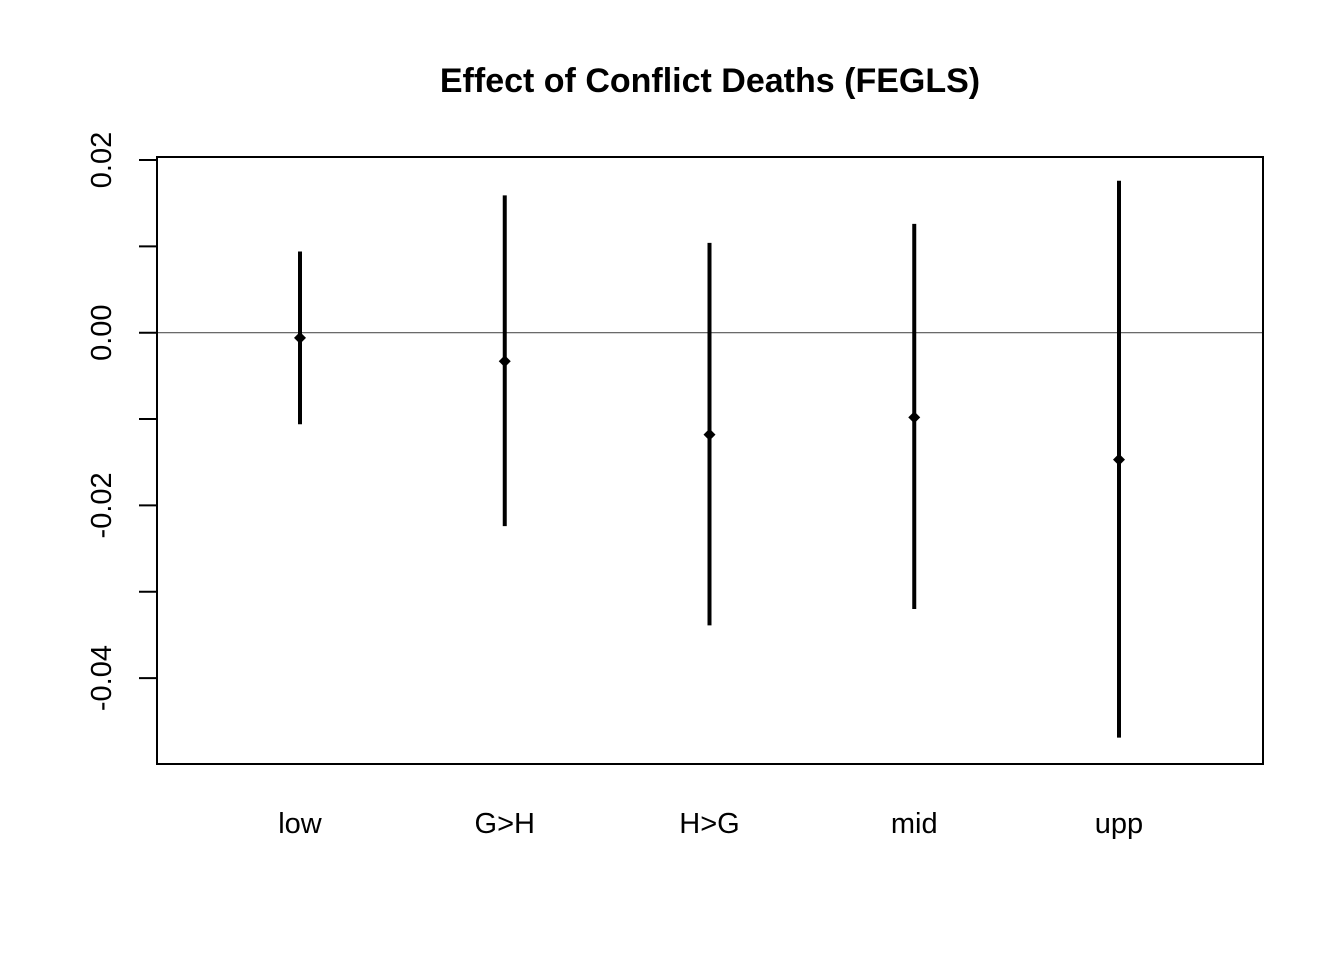 The height and width of the screenshot is (960, 1344). Describe the element at coordinates (300, 824) in the screenshot. I see `x-category-label: low` at that location.